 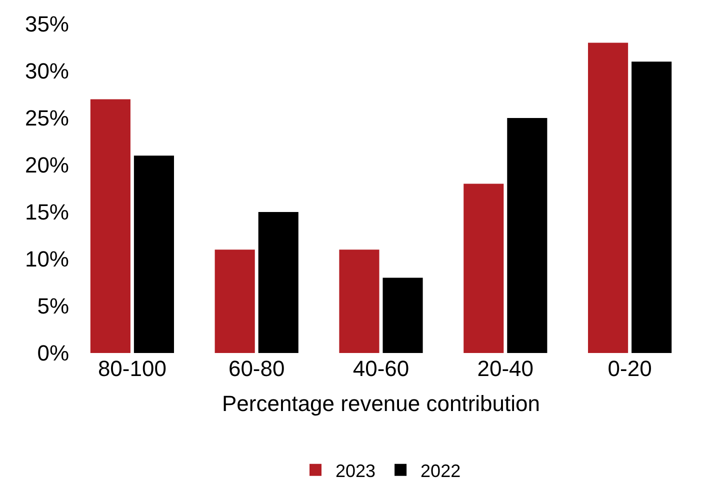 What do you see at coordinates (356, 470) in the screenshot?
I see `legend-label: 2023` at bounding box center [356, 470].